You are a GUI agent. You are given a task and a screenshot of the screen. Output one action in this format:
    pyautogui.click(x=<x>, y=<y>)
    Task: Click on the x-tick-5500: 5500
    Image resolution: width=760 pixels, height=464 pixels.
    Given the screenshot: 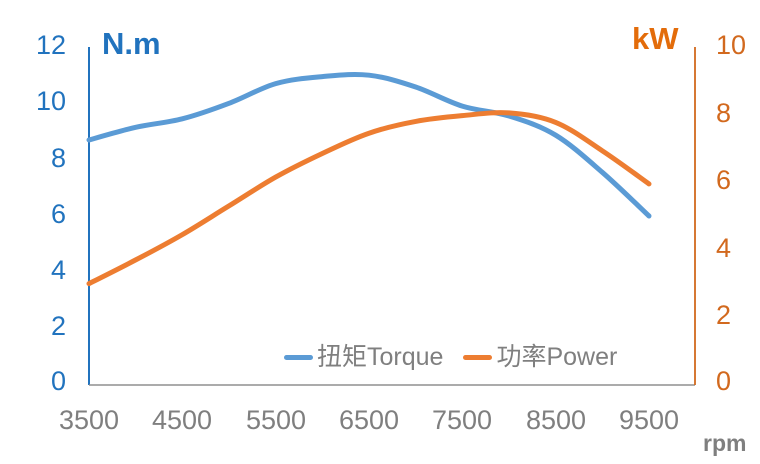 What is the action you would take?
    pyautogui.click(x=276, y=420)
    